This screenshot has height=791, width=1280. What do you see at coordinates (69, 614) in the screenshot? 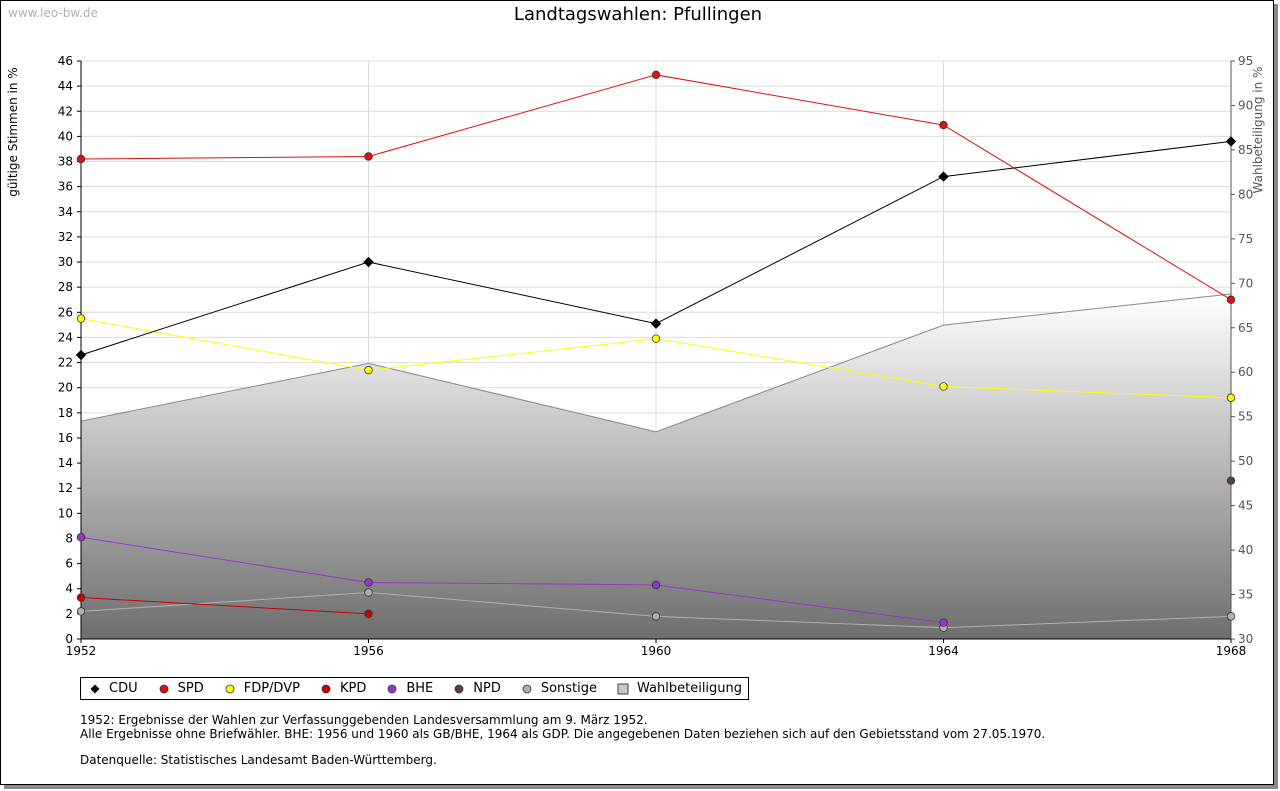
I see `y-tick-label: 2` at bounding box center [69, 614].